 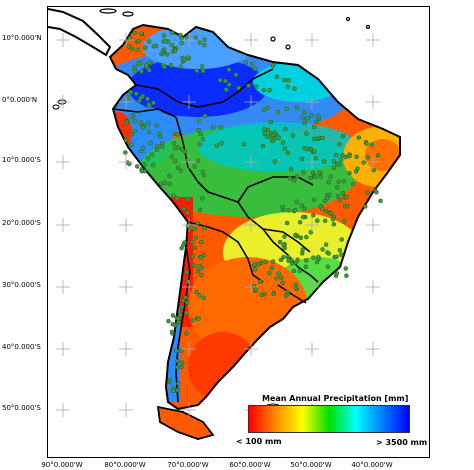 I want to click on lat-label-20s: 20°0.000'S, so click(x=21, y=223).